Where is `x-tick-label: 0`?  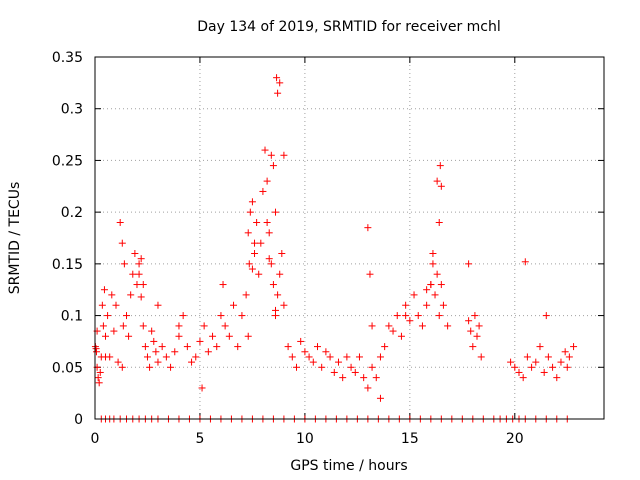 x-tick-label: 0 is located at coordinates (95, 439).